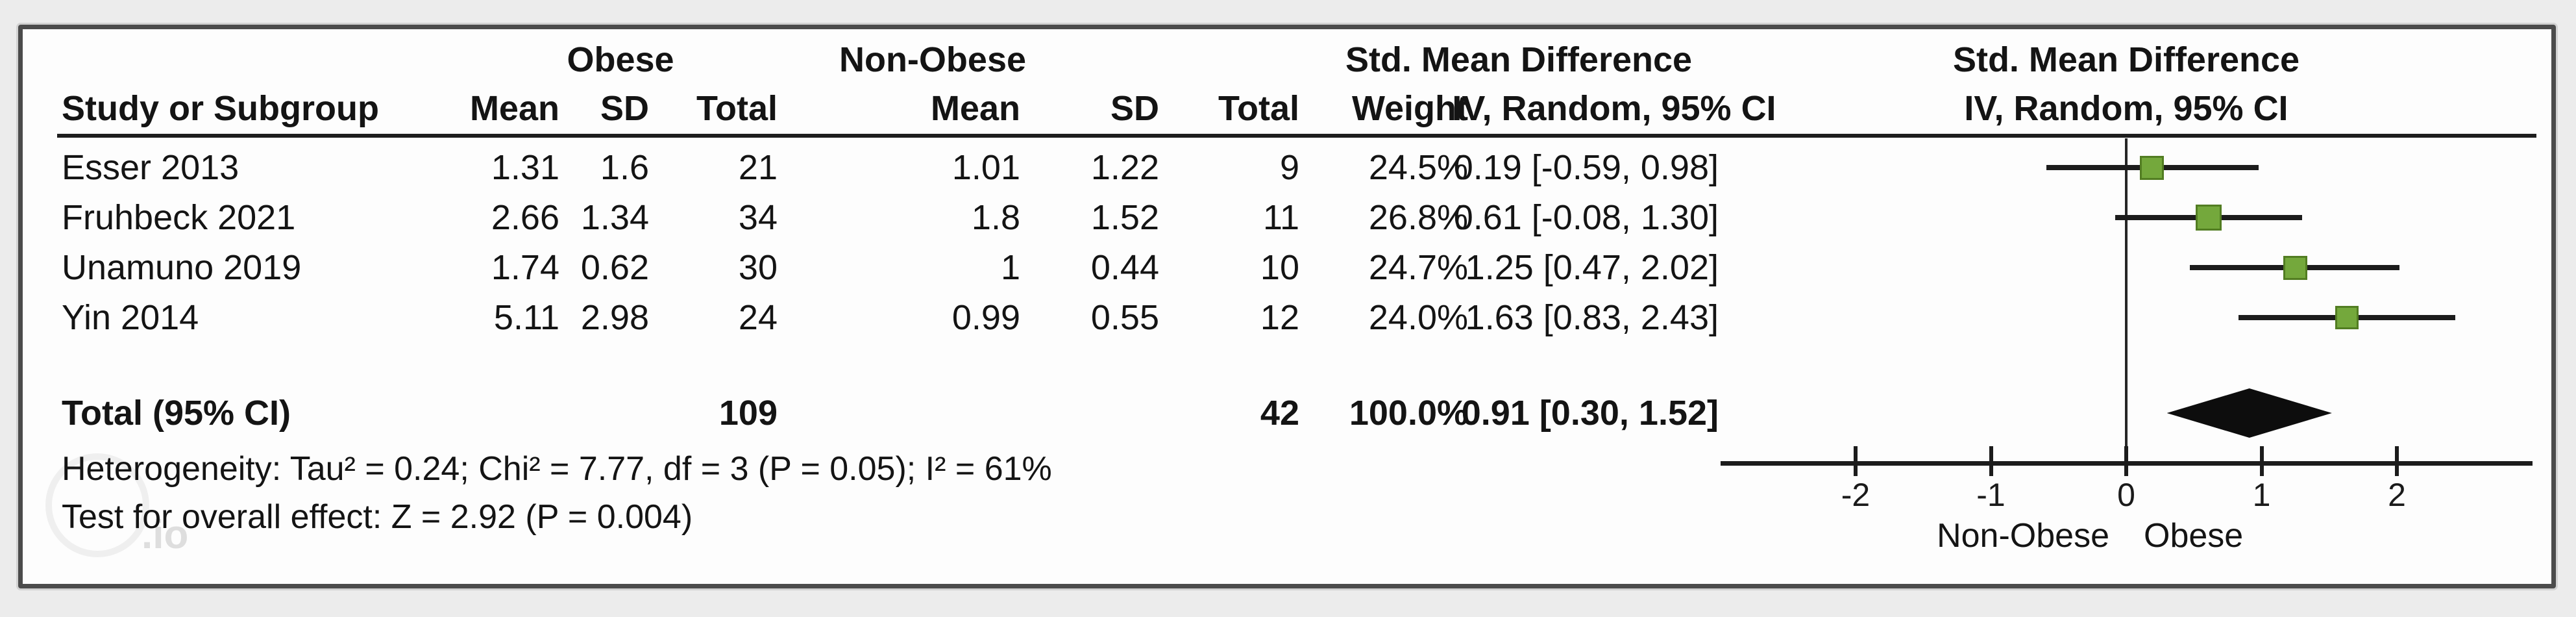  Describe the element at coordinates (1279, 267) in the screenshot. I see `nonobese-total: 10` at that location.